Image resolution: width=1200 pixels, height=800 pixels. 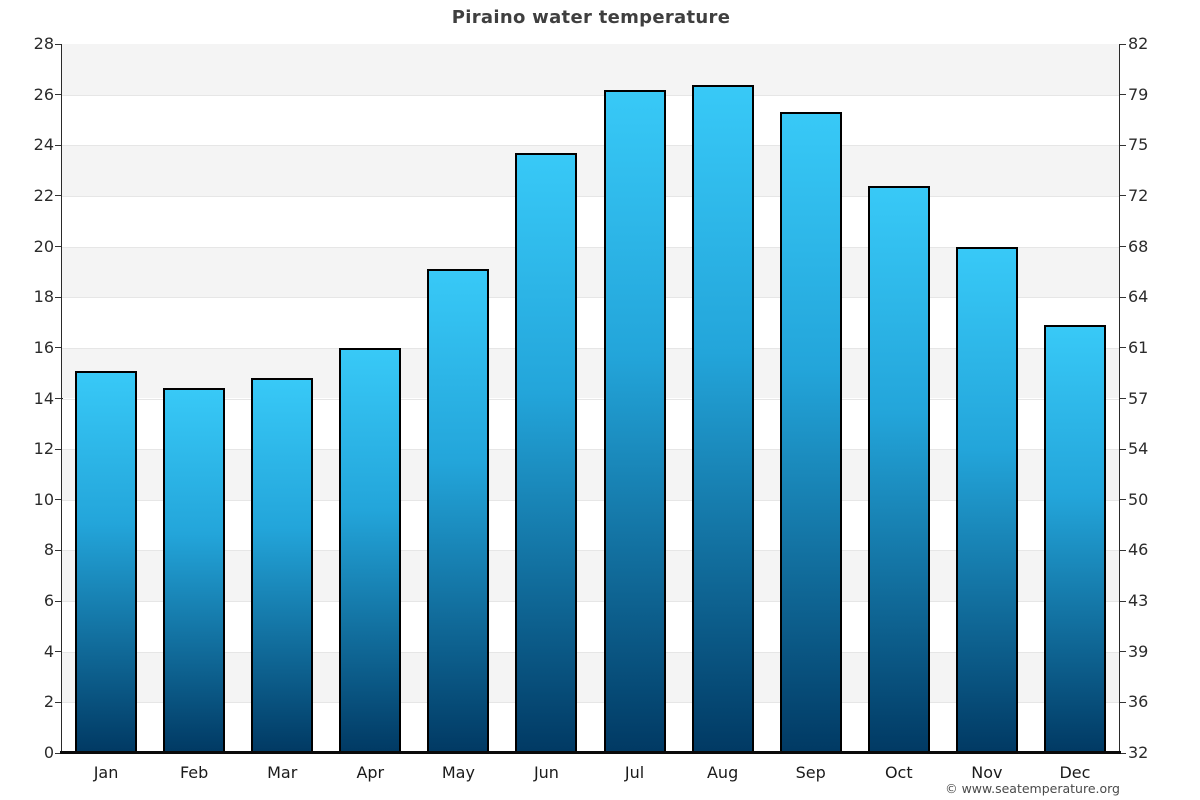 What do you see at coordinates (1138, 94) in the screenshot?
I see `y-tick-label-fahrenheit: 79` at bounding box center [1138, 94].